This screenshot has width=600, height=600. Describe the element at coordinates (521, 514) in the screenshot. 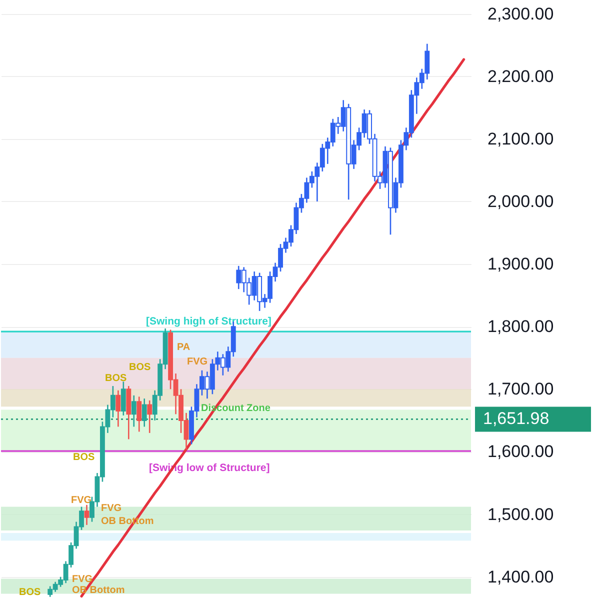

I see `y-tick-label: 1,500.00` at that location.